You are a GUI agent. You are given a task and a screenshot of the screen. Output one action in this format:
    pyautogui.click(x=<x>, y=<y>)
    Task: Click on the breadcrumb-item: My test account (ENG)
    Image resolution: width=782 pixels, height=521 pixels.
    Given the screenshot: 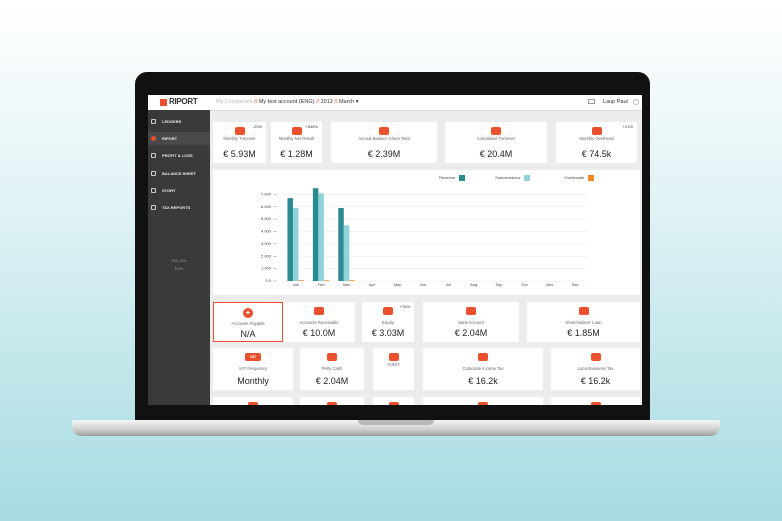 What is the action you would take?
    pyautogui.click(x=286, y=102)
    